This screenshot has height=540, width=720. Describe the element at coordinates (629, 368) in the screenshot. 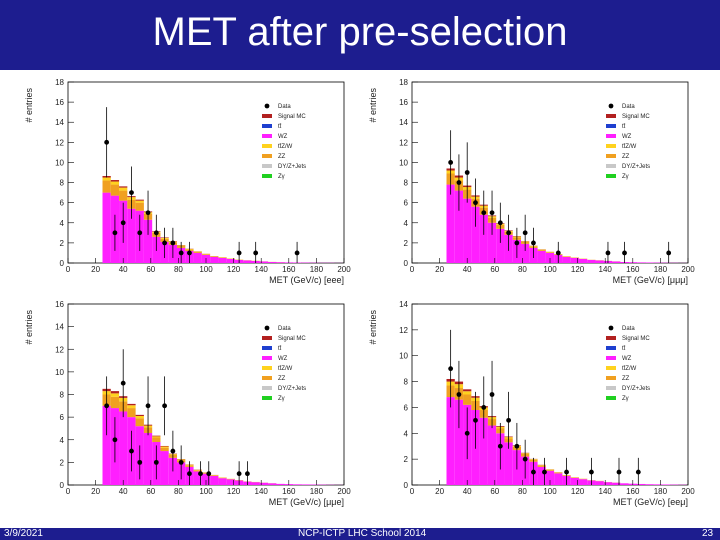

I see `legend-label: tt̄Z/W` at that location.